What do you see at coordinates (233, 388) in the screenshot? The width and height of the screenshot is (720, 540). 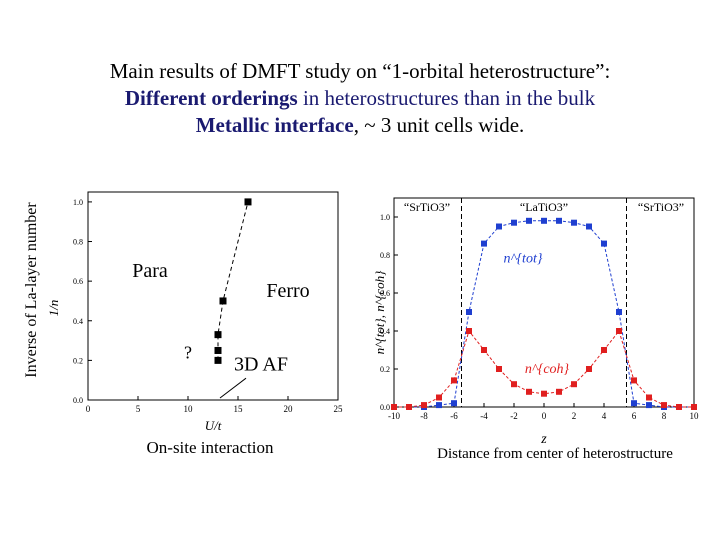 I see `af-pointer-line` at bounding box center [233, 388].